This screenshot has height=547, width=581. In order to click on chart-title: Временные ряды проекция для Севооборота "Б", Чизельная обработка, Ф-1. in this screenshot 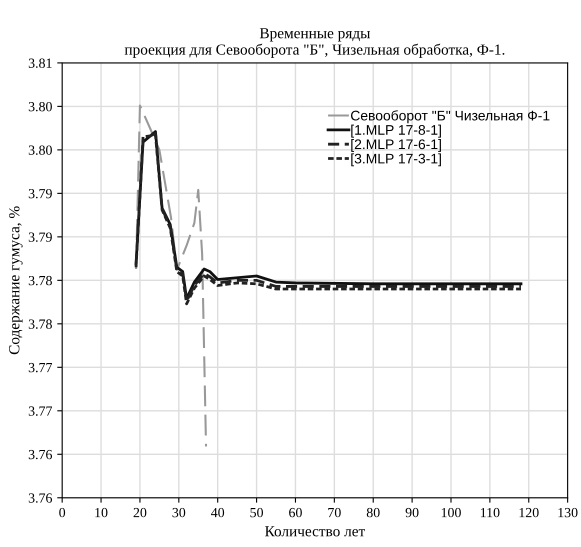, I will do `click(314, 43)`.